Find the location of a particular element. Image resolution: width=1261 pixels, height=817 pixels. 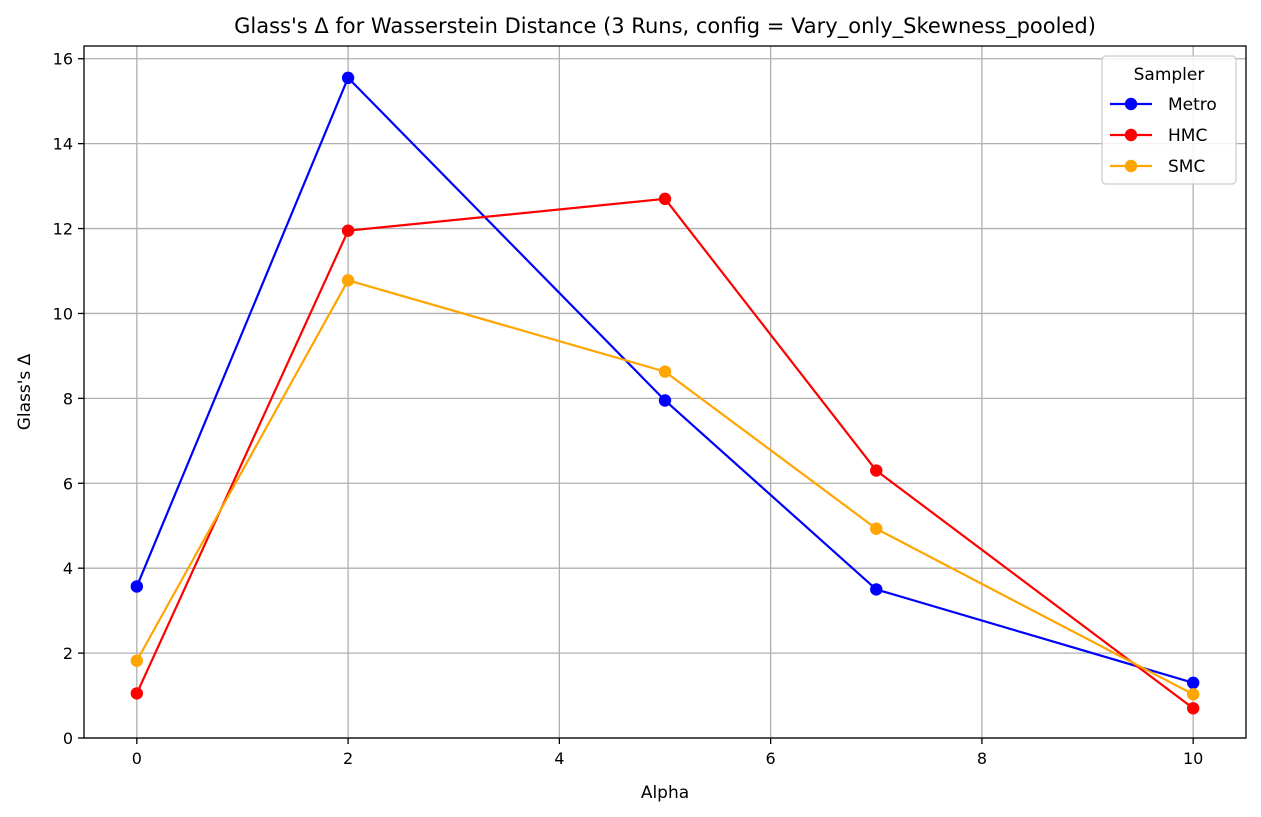

x-axis-label: Alpha is located at coordinates (665, 793).